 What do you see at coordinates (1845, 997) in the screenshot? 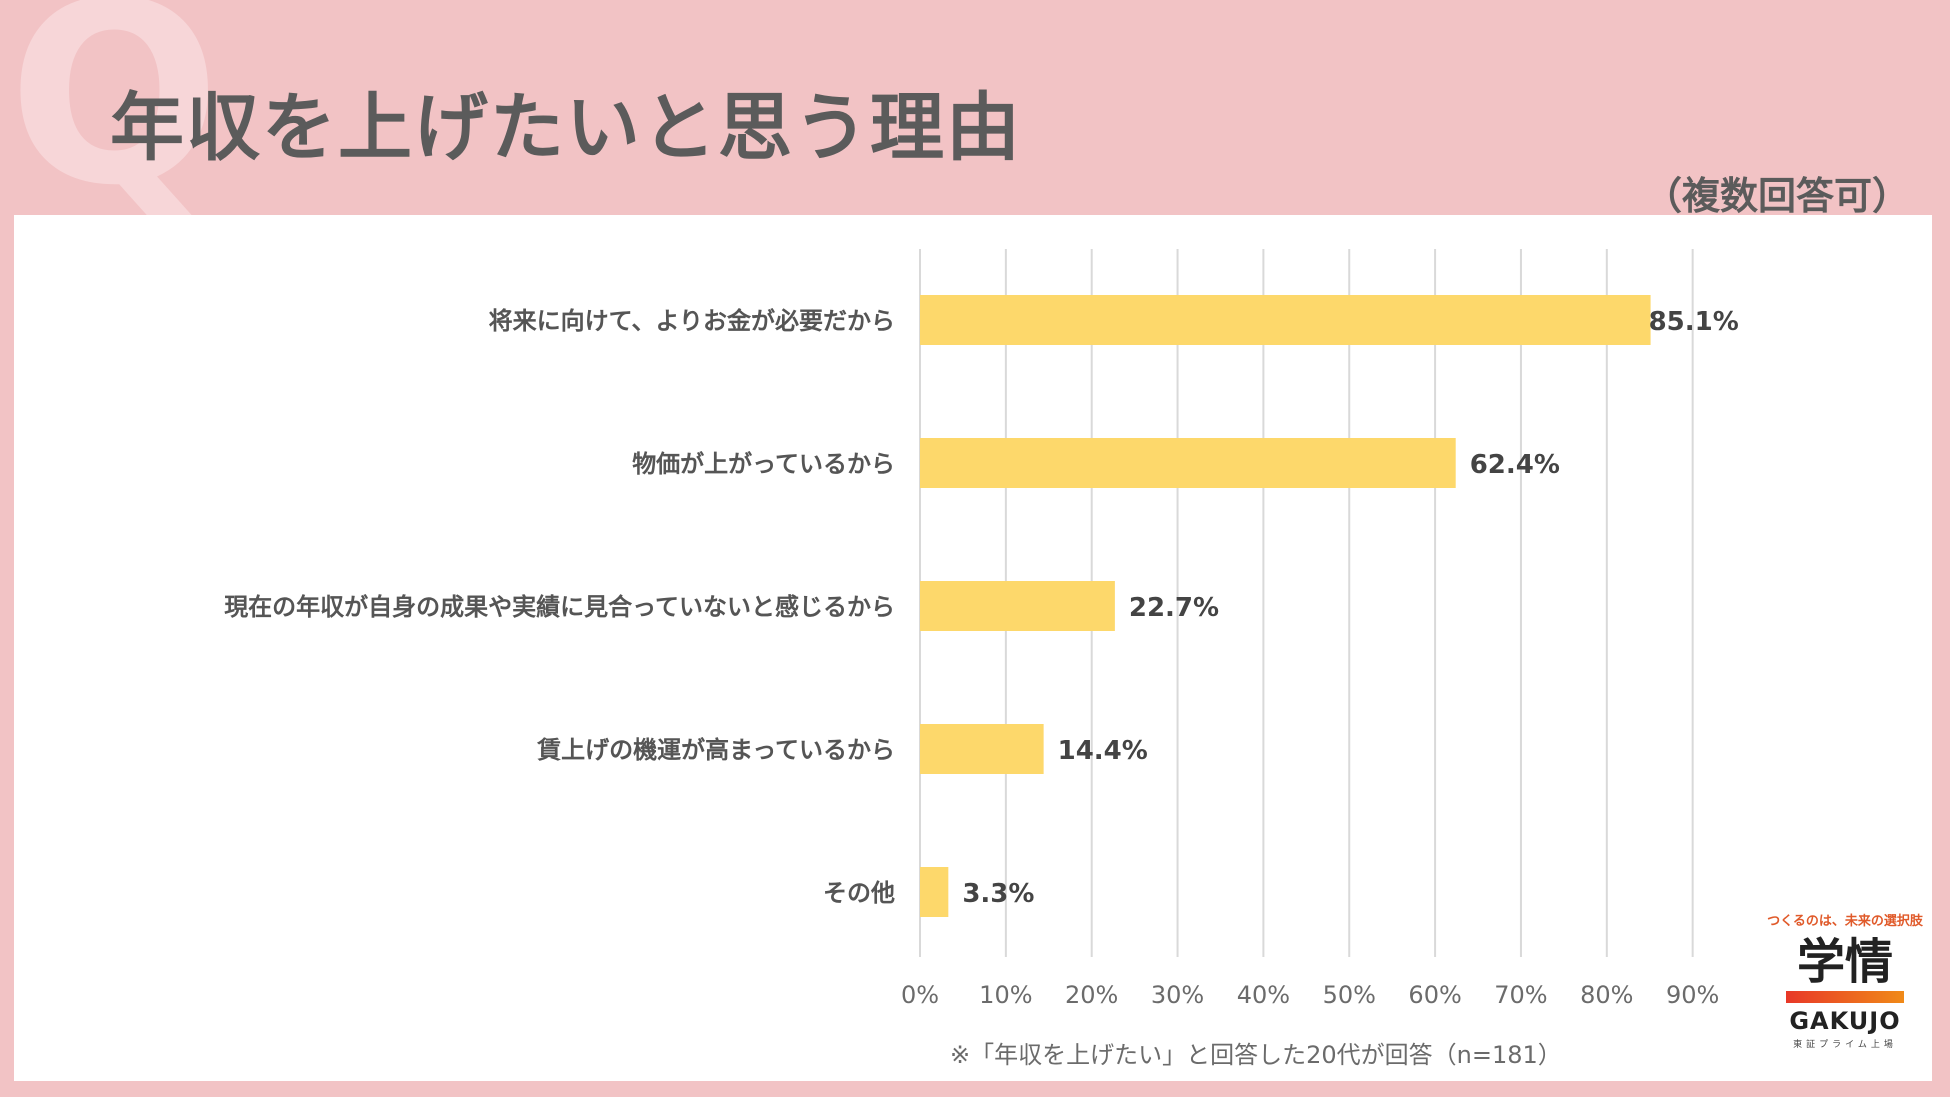
I see `logo-gradient-bar` at bounding box center [1845, 997].